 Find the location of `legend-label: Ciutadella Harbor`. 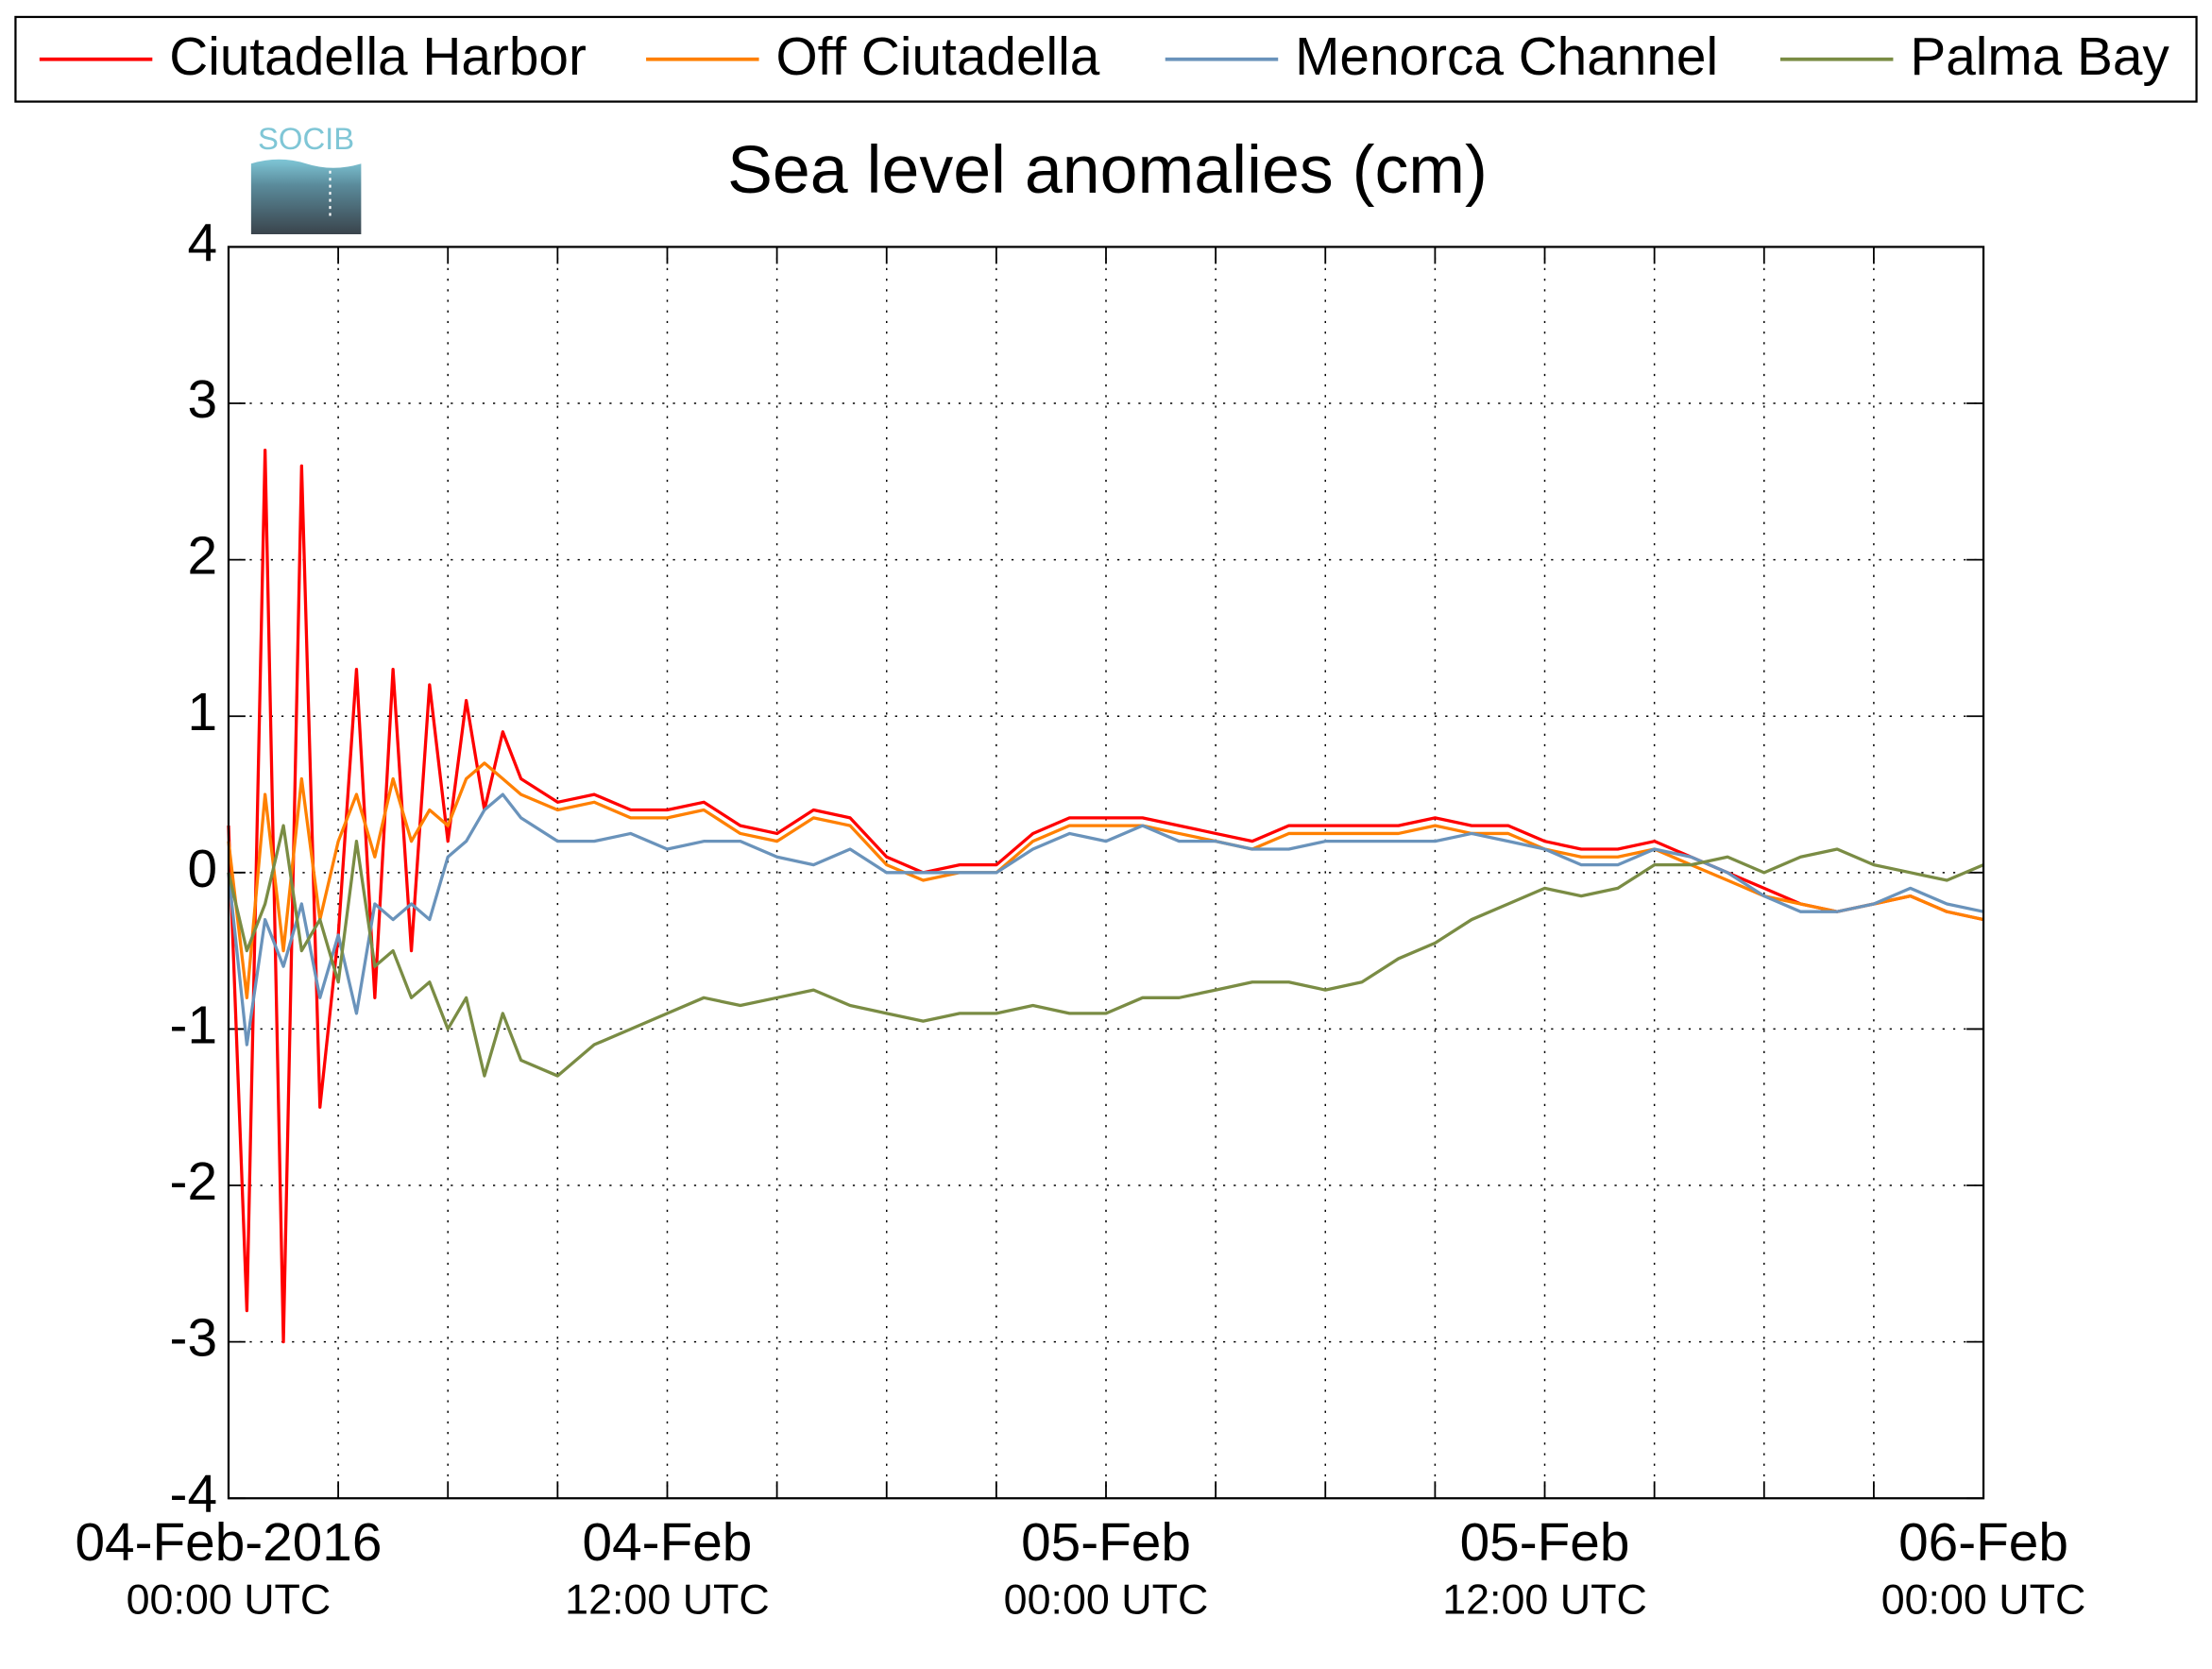

legend-label: Ciutadella Harbor is located at coordinates (378, 57).